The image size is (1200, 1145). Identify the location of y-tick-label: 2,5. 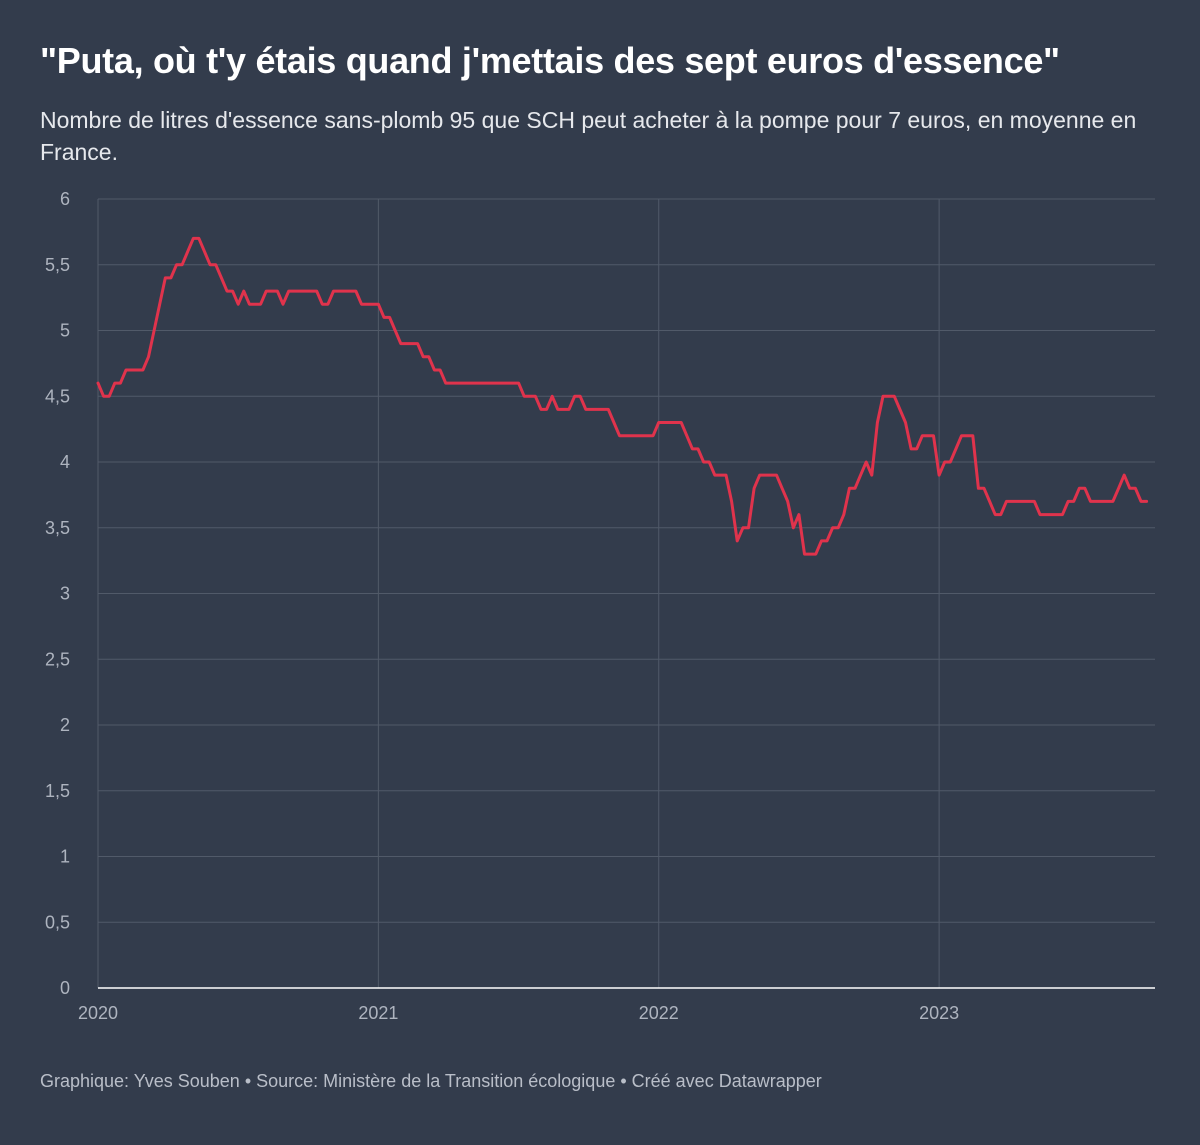
(57, 659).